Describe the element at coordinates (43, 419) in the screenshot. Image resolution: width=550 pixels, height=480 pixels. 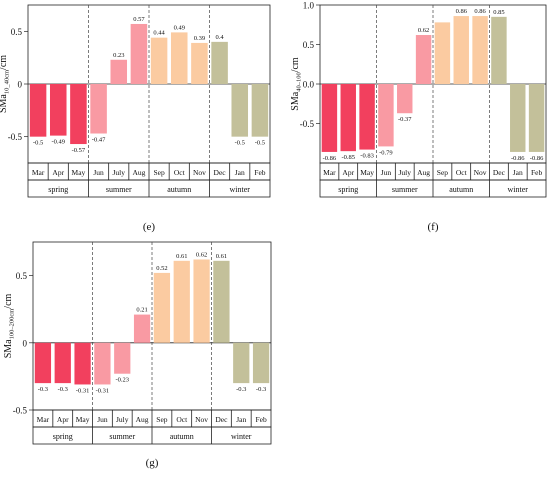
I see `month-label: Mar` at that location.